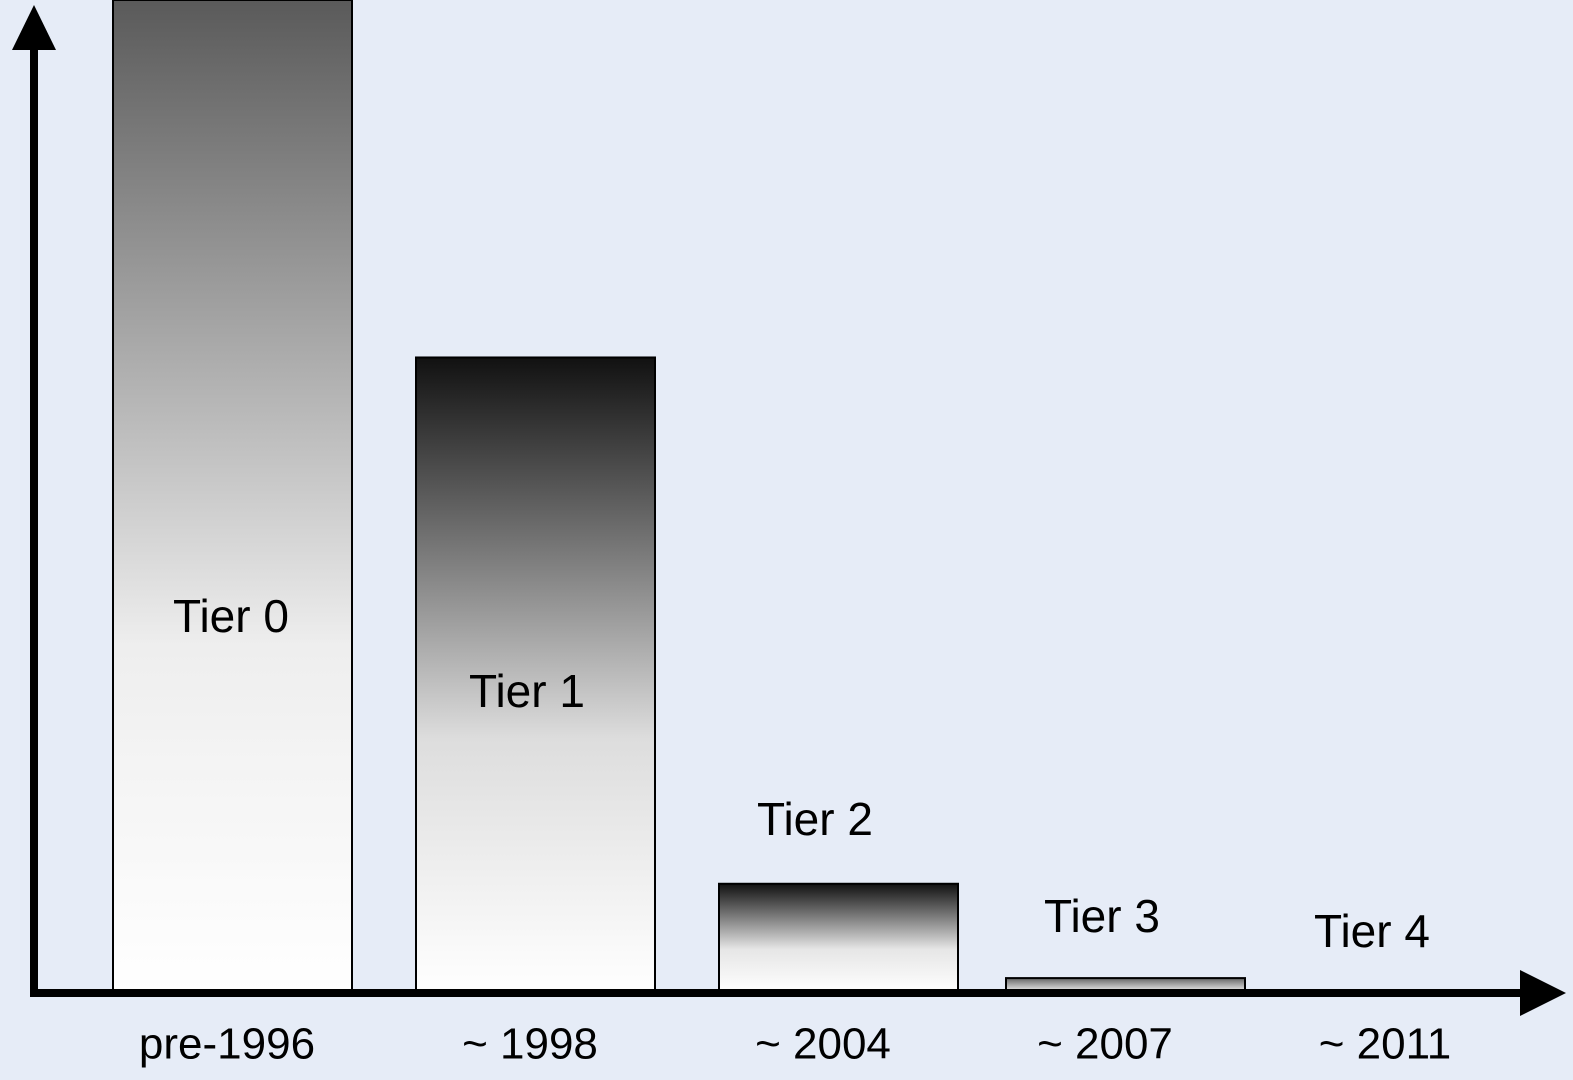 The width and height of the screenshot is (1573, 1080). I want to click on x-tick-label: ~ 2007, so click(1105, 1044).